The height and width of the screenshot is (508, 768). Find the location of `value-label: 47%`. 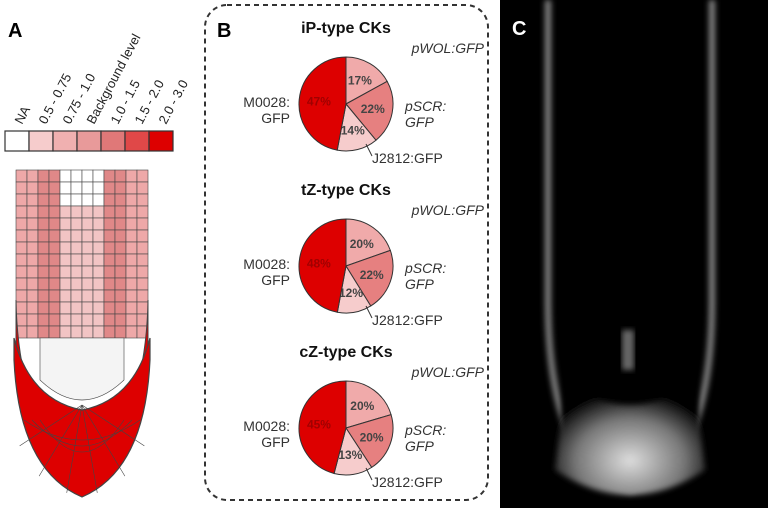

value-label: 47% is located at coordinates (319, 101).